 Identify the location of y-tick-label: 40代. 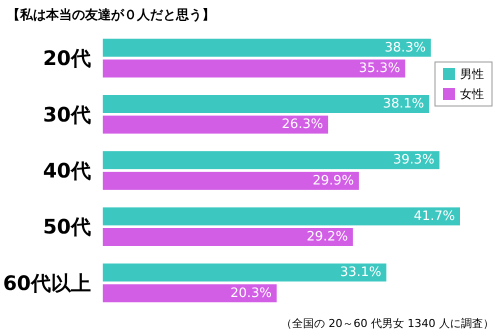
(66, 170).